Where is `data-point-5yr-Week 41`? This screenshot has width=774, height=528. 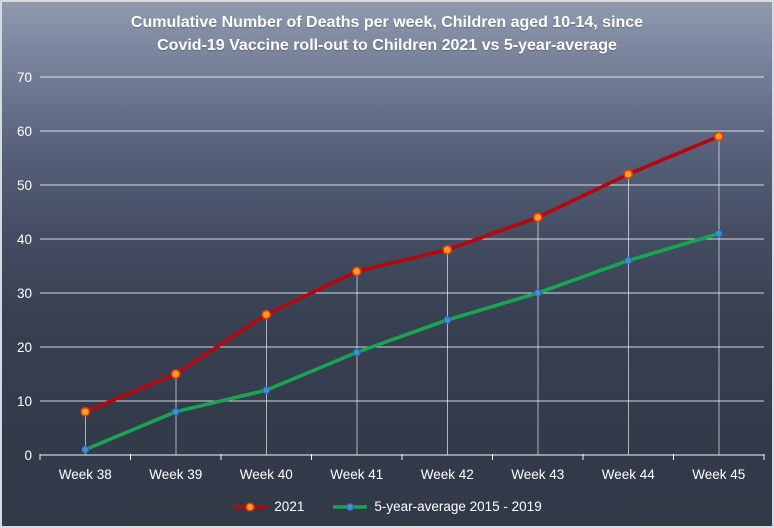 data-point-5yr-Week 41 is located at coordinates (356, 352).